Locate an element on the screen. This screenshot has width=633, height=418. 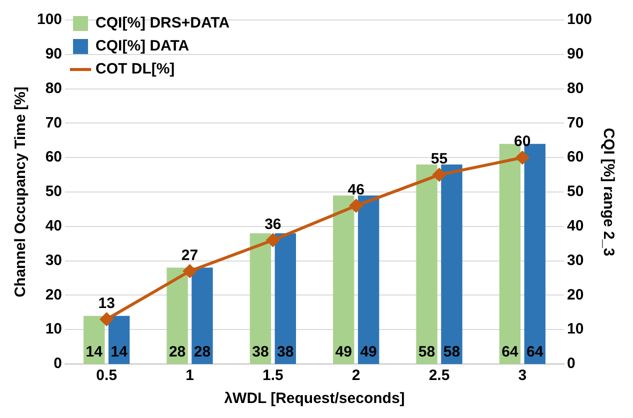
y2-tick-label: 30 is located at coordinates (575, 260).